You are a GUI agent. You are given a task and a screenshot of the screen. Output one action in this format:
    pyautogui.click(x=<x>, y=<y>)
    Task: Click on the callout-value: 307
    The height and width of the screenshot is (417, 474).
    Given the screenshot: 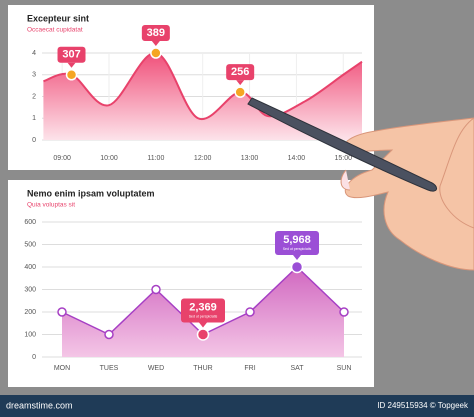 What is the action you would take?
    pyautogui.click(x=71, y=55)
    